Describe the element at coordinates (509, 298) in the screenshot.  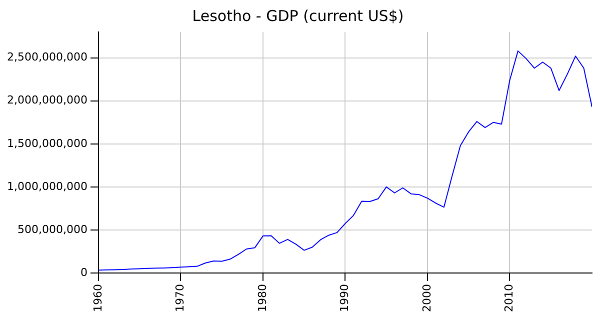
I see `x-tick-label: 2010` at that location.